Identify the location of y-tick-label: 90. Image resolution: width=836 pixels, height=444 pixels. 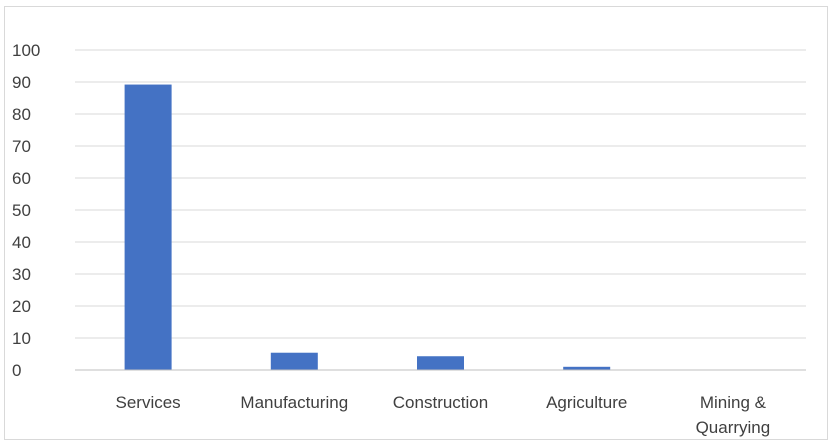
(21, 82).